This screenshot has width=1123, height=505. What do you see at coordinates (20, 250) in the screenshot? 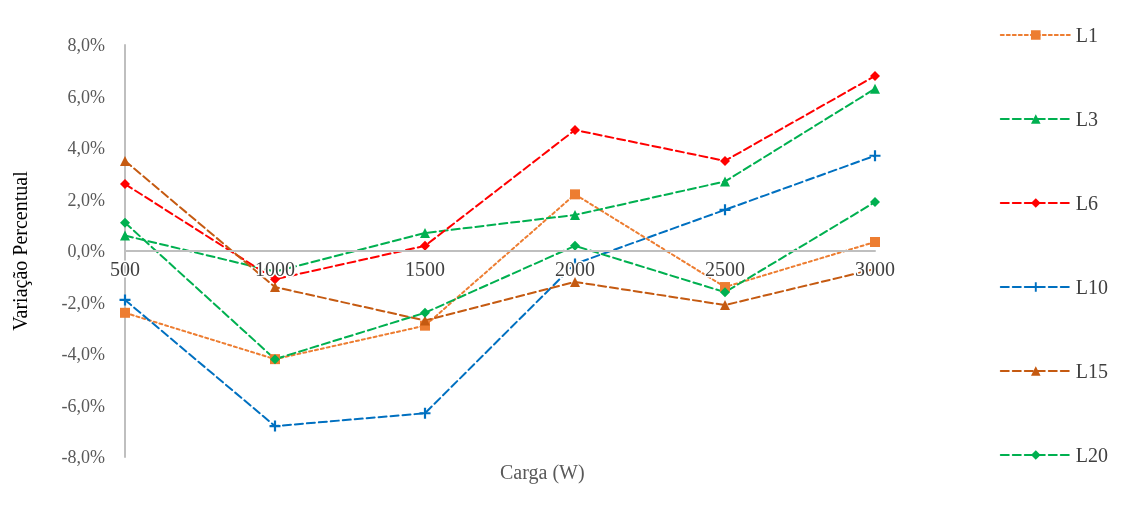
I see `y-axis-title: Variação Percentual` at bounding box center [20, 250].